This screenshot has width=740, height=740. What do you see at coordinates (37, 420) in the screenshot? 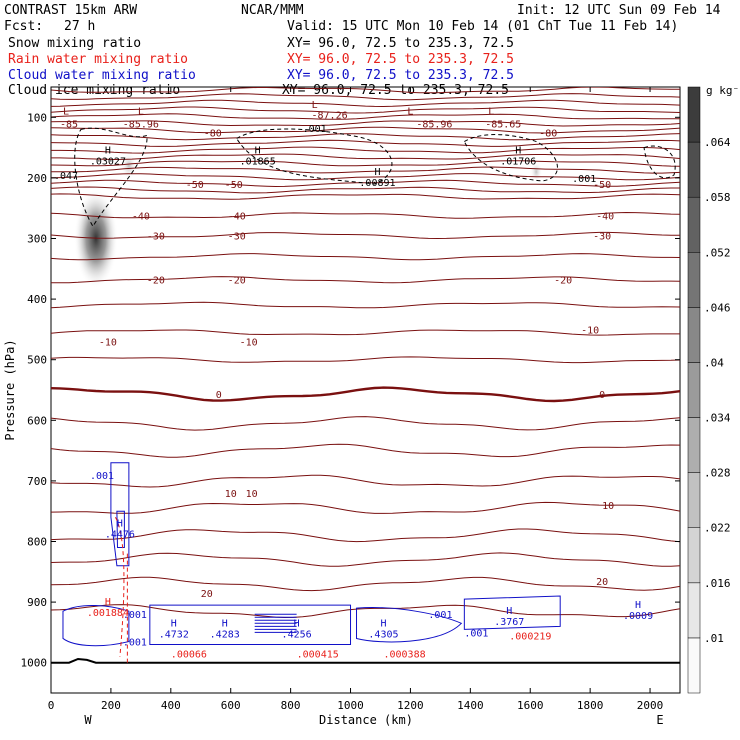
I see `y-tick-label: 600` at bounding box center [37, 420].